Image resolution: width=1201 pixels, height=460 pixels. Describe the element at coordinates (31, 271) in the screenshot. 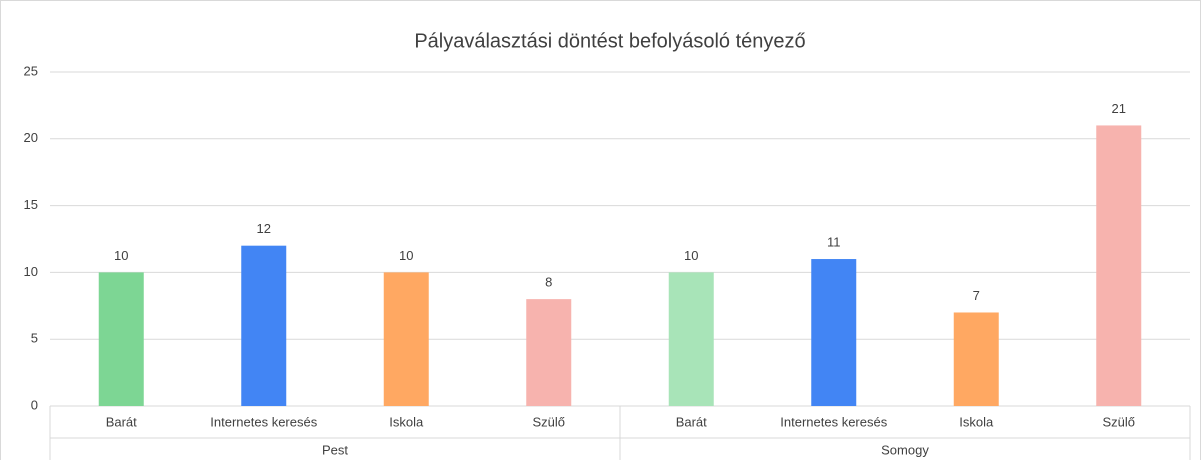

I see `y-tick-label: 10` at that location.